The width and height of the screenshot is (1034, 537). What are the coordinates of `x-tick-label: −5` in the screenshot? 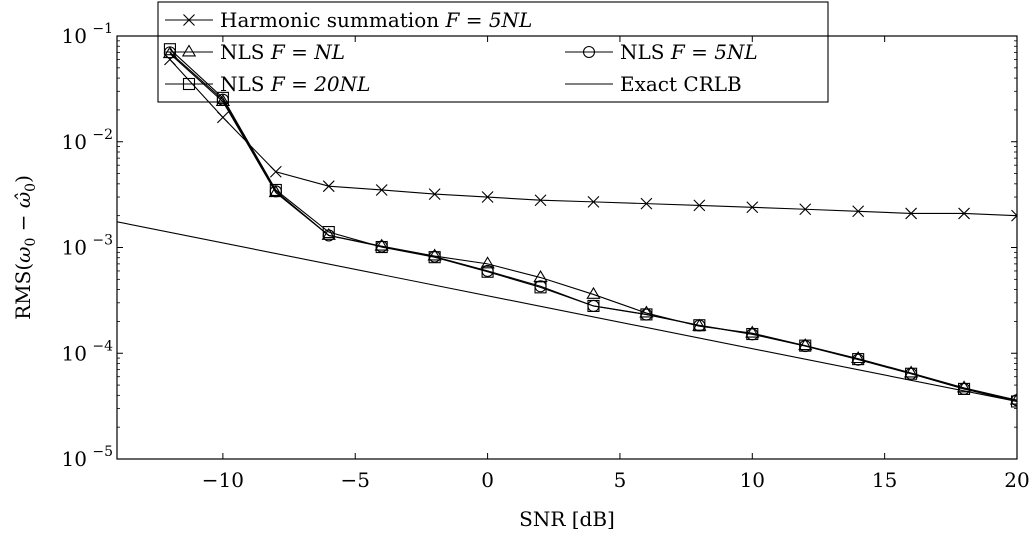 It's located at (354, 480).